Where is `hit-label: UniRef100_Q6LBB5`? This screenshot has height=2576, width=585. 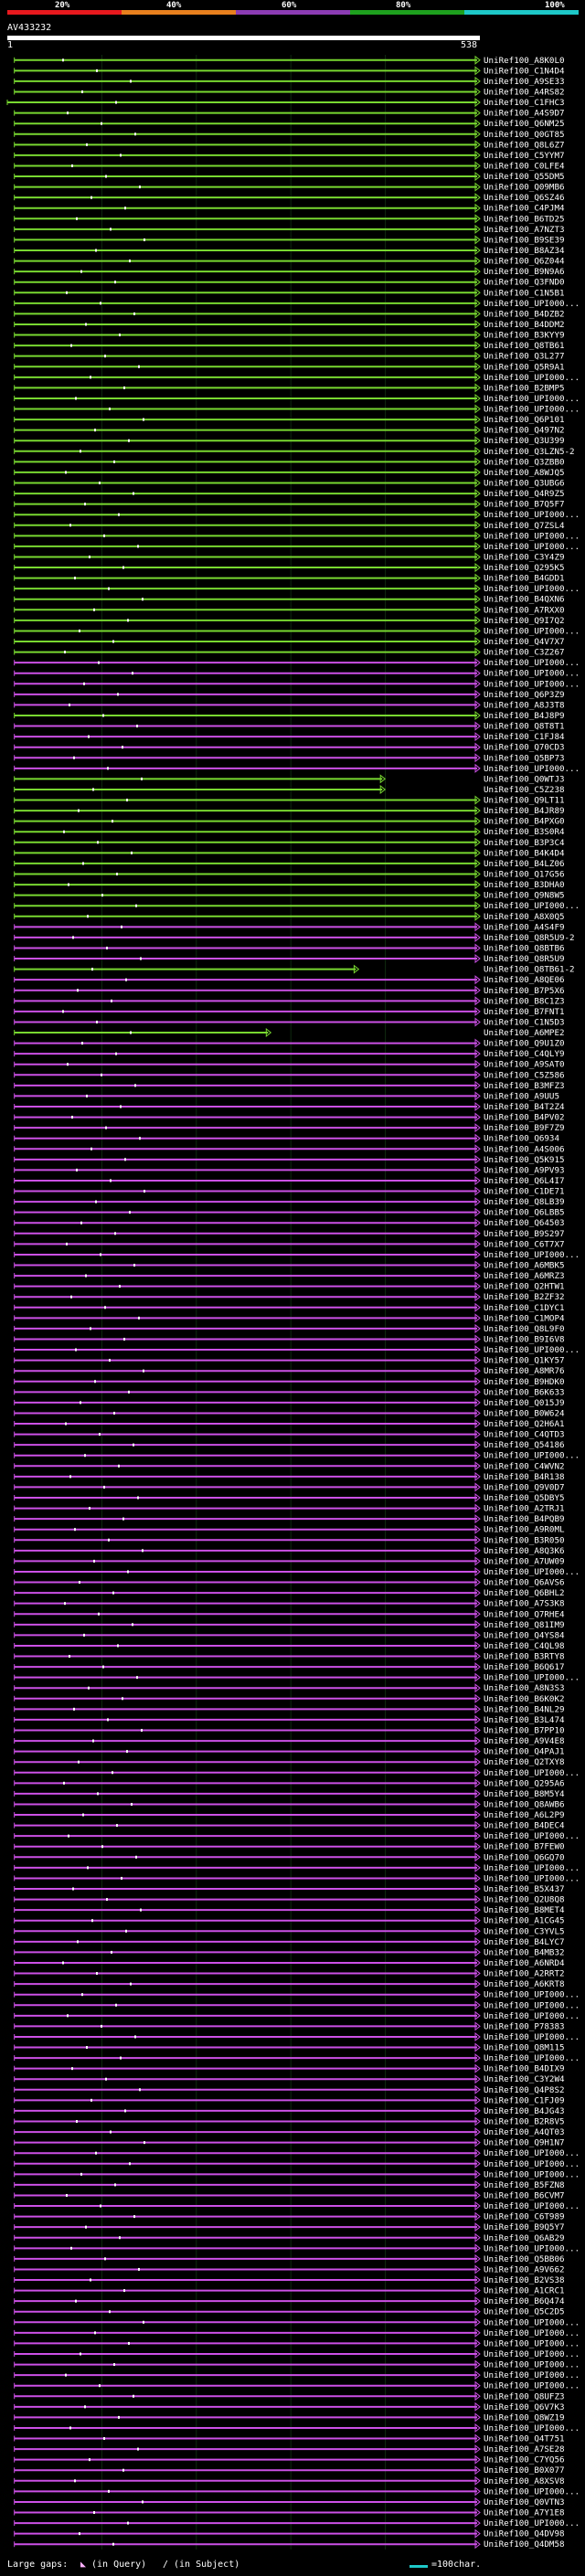
hit-label: UniRef100_Q6LBB5 is located at coordinates (524, 1213).